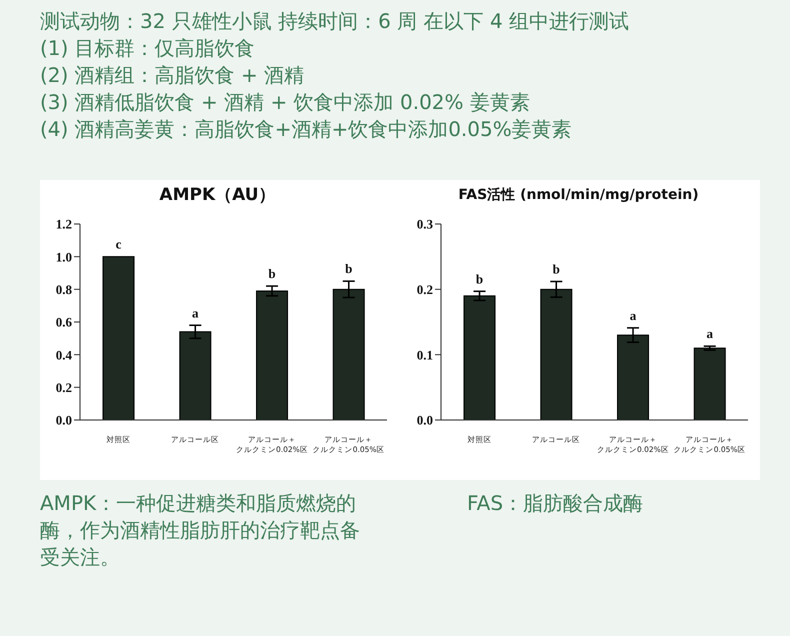  Describe the element at coordinates (64, 224) in the screenshot. I see `y-tick-label: 1.2` at that location.